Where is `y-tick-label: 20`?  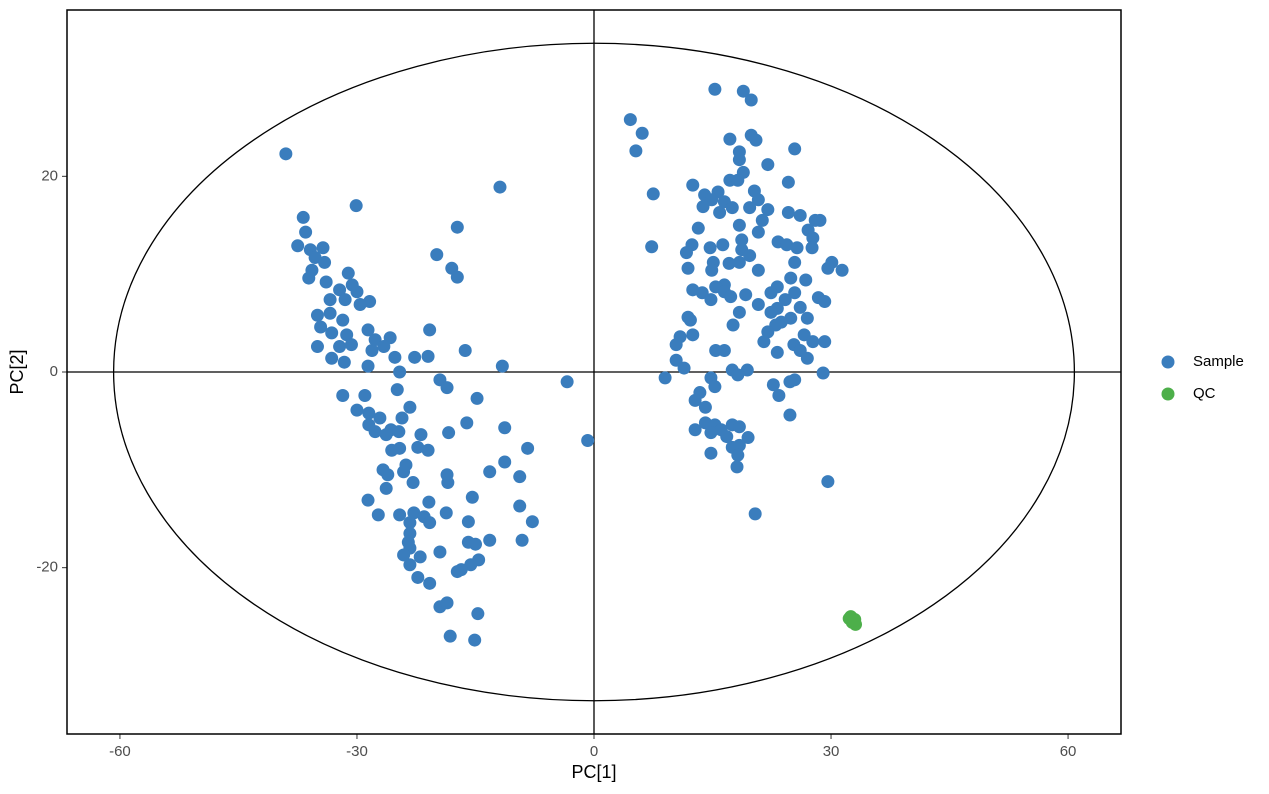
y-tick-label: 20 is located at coordinates (49, 175).